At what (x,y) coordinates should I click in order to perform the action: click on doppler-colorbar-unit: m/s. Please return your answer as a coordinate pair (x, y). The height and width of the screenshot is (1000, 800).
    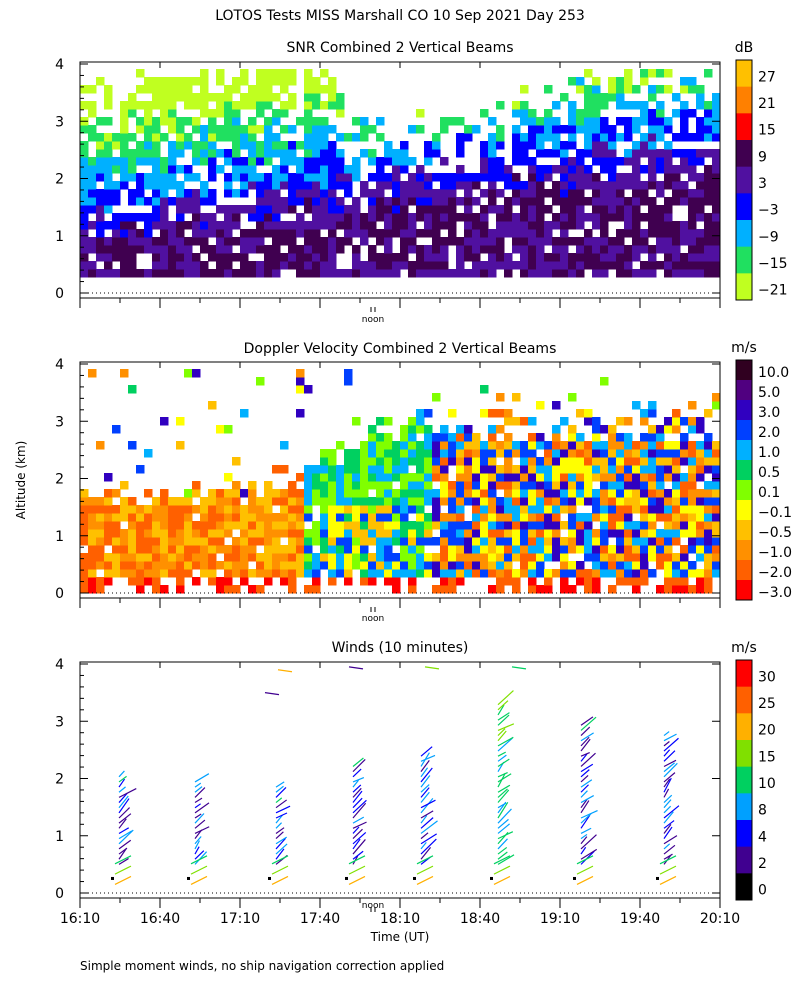
    Looking at the image, I should click on (744, 348).